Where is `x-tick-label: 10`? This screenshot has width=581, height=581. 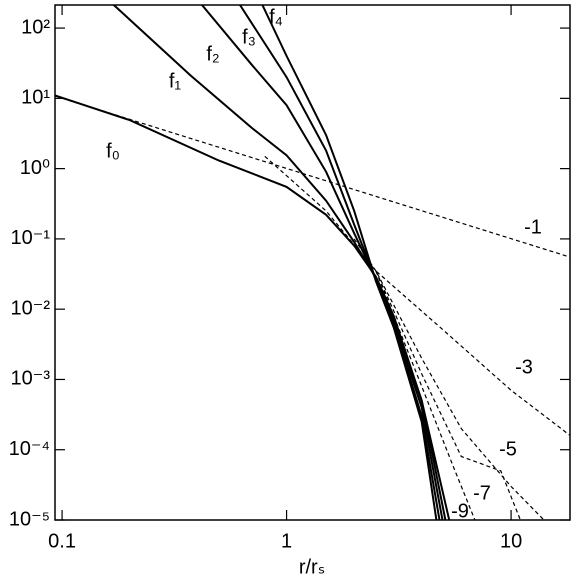 x-tick-label: 10 is located at coordinates (511, 541).